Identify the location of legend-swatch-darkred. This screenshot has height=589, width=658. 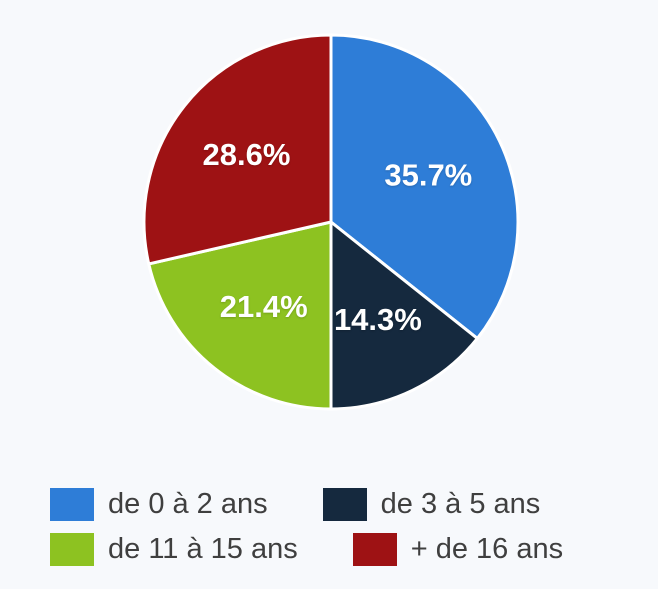
(374, 549).